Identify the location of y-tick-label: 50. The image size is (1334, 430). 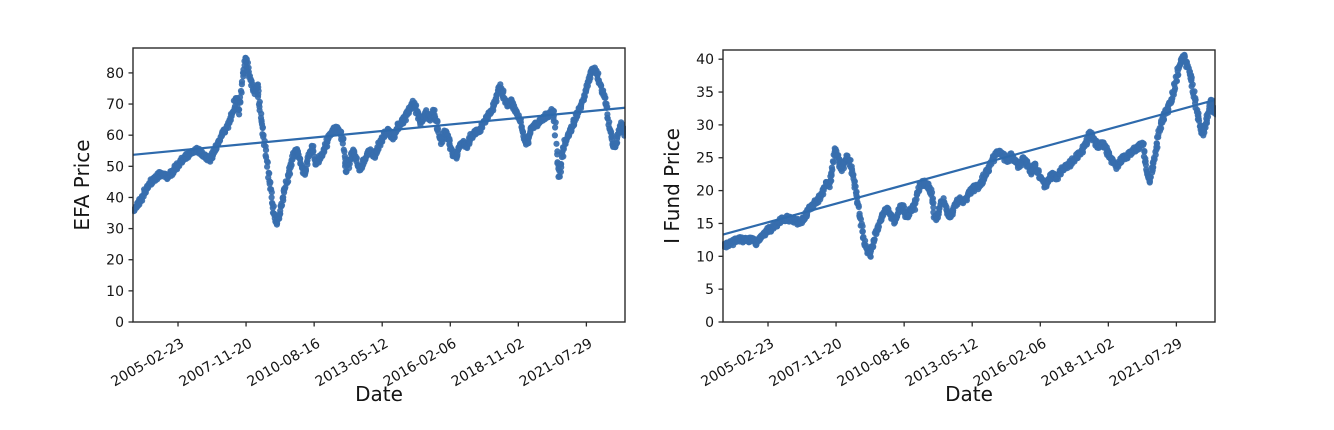
(115, 167).